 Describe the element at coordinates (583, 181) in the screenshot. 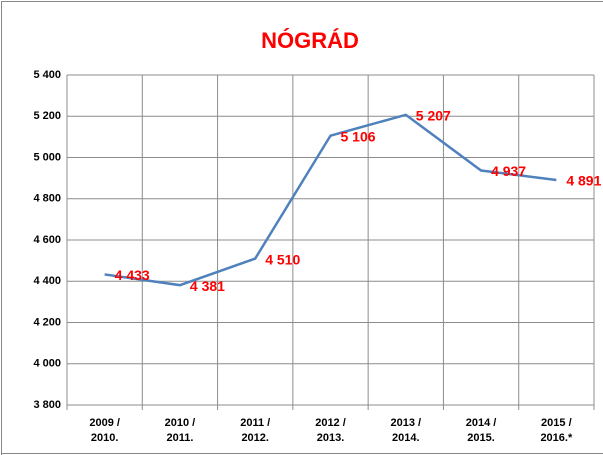

I see `data-label: 4 891` at that location.